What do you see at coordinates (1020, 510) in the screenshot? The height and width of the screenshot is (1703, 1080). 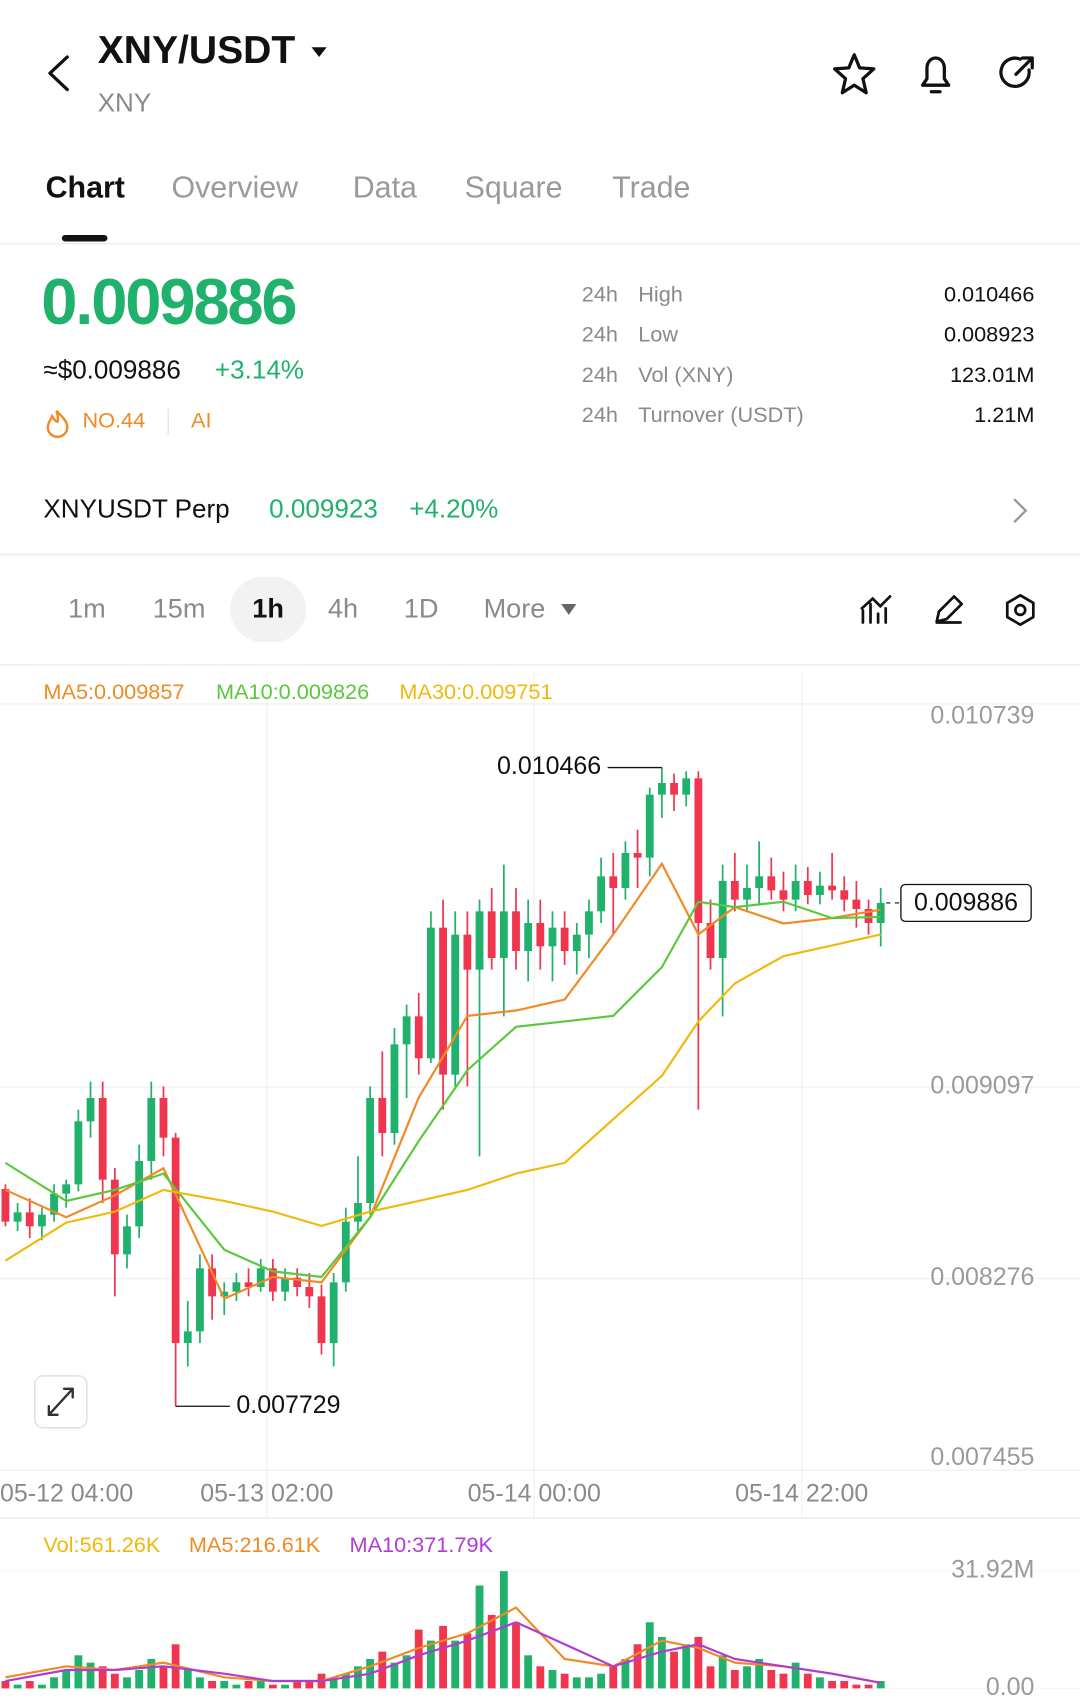 I see `perp-arrow` at bounding box center [1020, 510].